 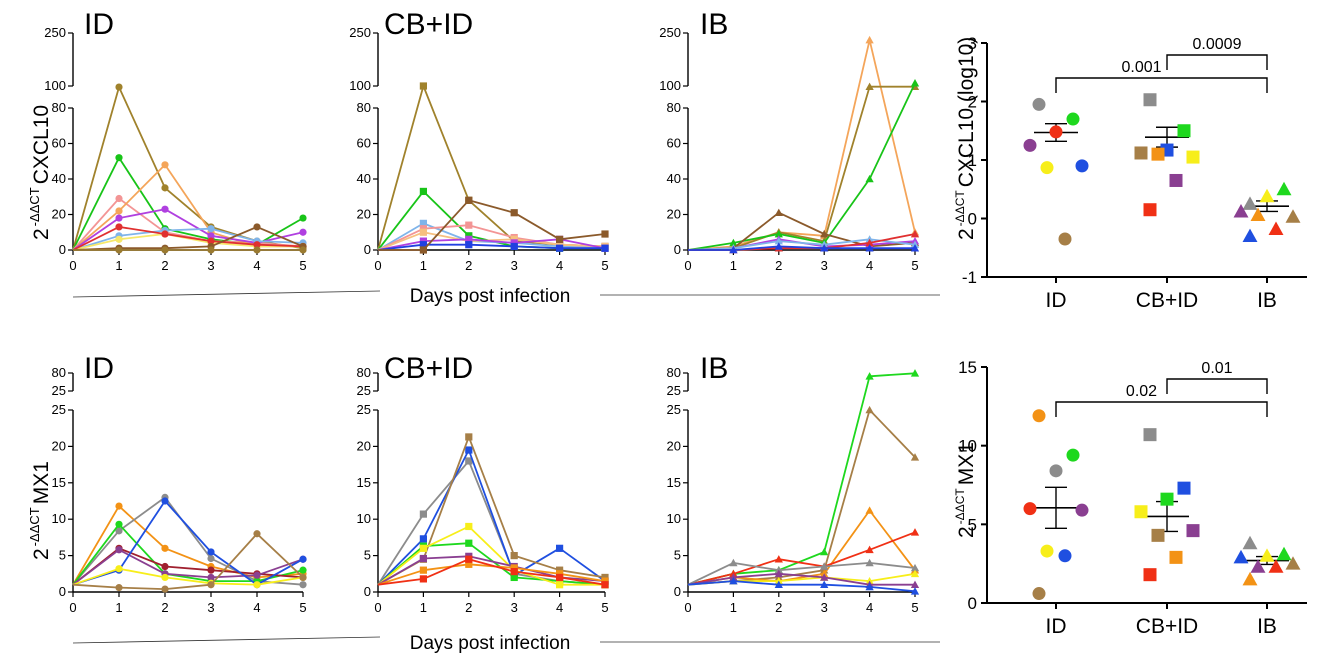 What do you see at coordinates (1167, 626) in the screenshot?
I see `category-label: CB+ID` at bounding box center [1167, 626].